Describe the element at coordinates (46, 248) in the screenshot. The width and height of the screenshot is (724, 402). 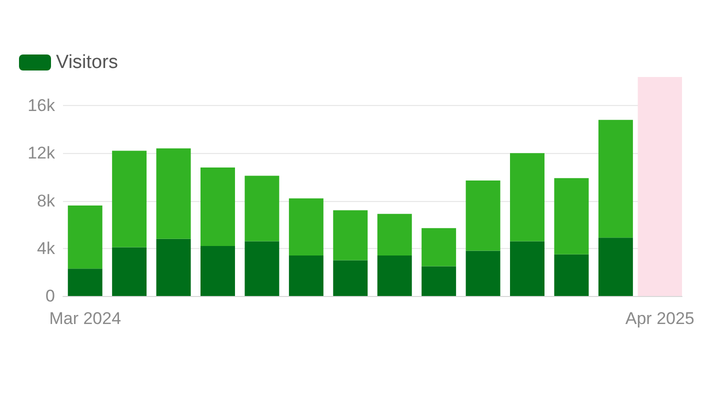
I see `y-tick-label: 4k` at that location.